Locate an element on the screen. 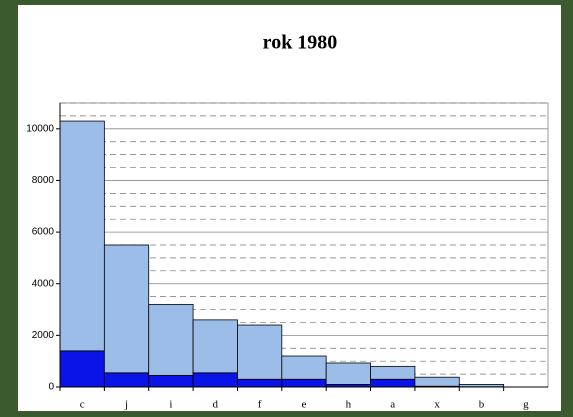 This screenshot has height=417, width=573. x-tick-label: i is located at coordinates (170, 405).